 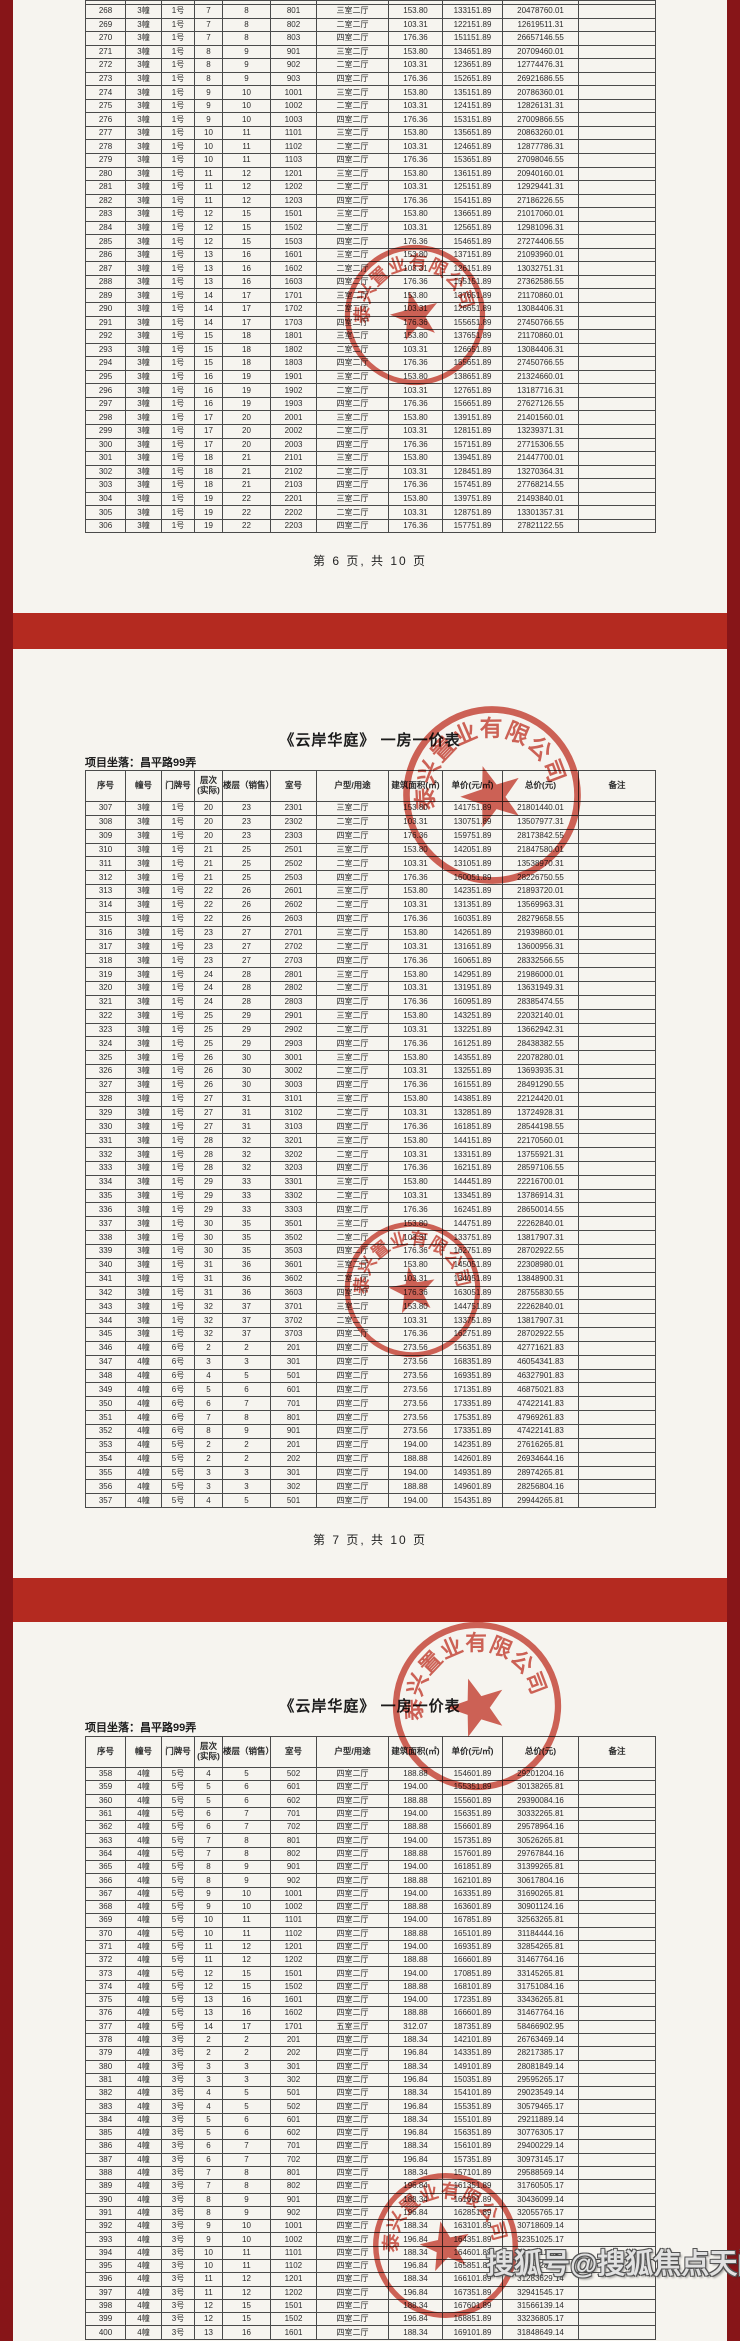 What do you see at coordinates (293, 974) in the screenshot?
I see `table-cell: 2801` at bounding box center [293, 974].